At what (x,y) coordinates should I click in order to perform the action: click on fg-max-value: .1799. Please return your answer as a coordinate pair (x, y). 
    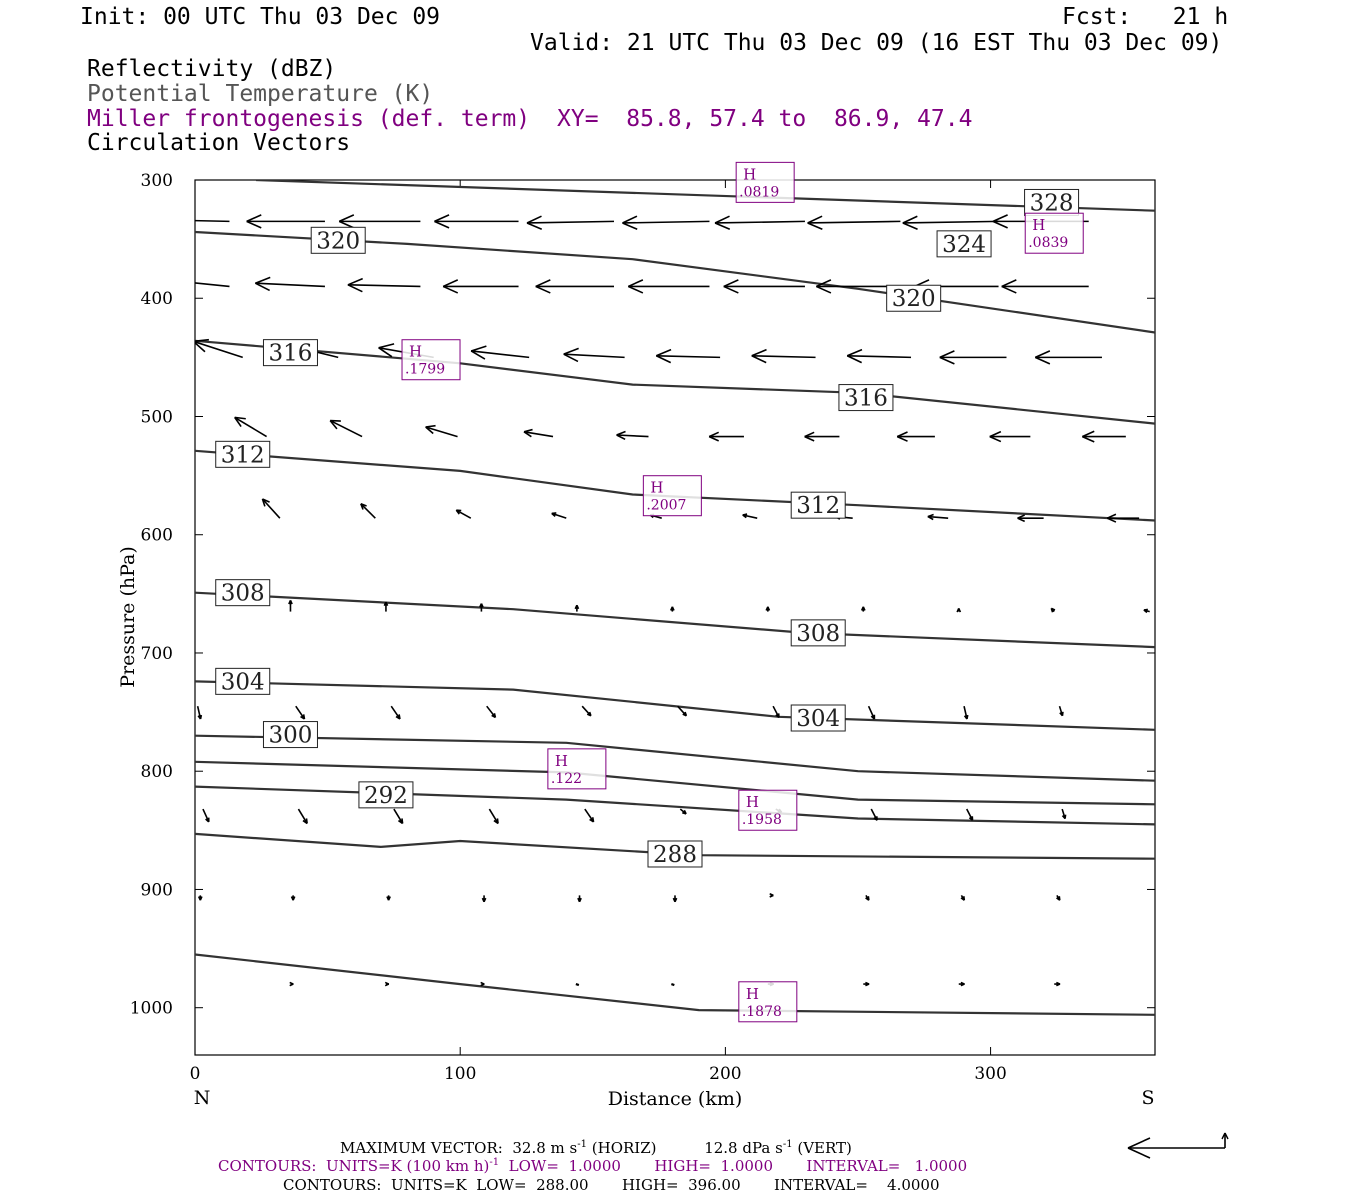
    Looking at the image, I should click on (425, 370).